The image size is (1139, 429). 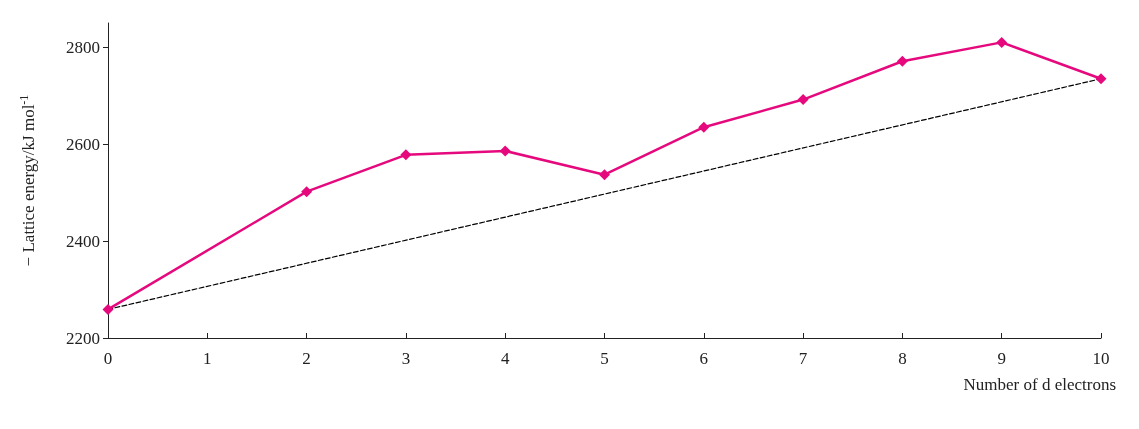 What do you see at coordinates (704, 358) in the screenshot?
I see `x-tick-label: 6` at bounding box center [704, 358].